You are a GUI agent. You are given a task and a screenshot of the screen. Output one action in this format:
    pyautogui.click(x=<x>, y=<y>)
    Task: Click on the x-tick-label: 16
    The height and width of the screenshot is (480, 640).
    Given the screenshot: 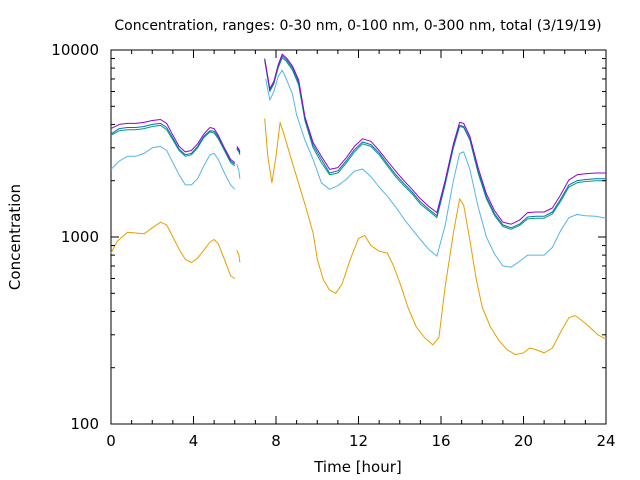 What is the action you would take?
    pyautogui.click(x=440, y=441)
    